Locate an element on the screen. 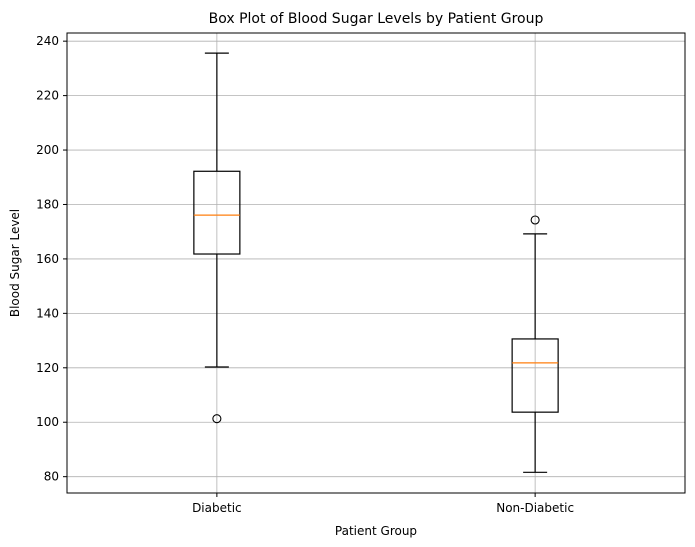 The image size is (695, 547). y-tick-label: 200 is located at coordinates (47, 150).